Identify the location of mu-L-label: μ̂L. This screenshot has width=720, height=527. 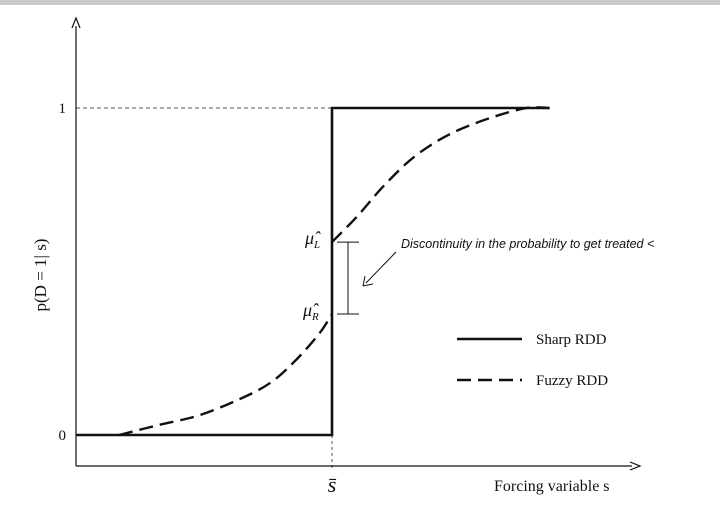
(312, 239).